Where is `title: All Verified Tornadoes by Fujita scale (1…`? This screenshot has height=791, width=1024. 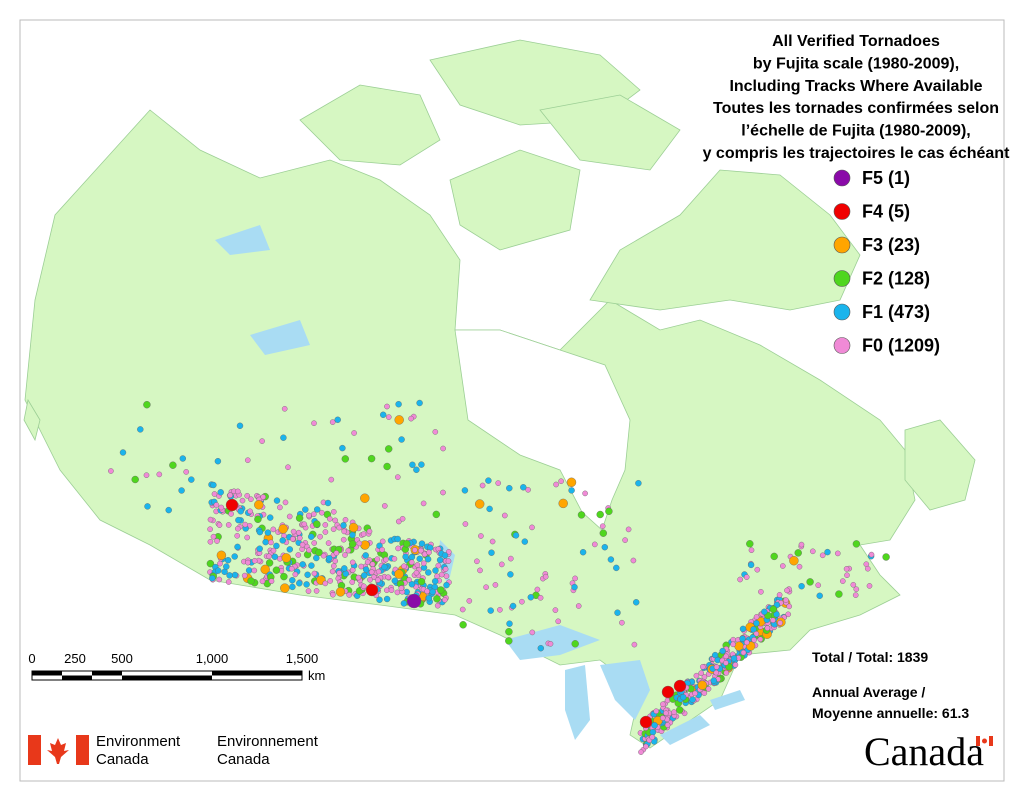
title: All Verified Tornadoes by Fujita scale (1… is located at coordinates (857, 97).